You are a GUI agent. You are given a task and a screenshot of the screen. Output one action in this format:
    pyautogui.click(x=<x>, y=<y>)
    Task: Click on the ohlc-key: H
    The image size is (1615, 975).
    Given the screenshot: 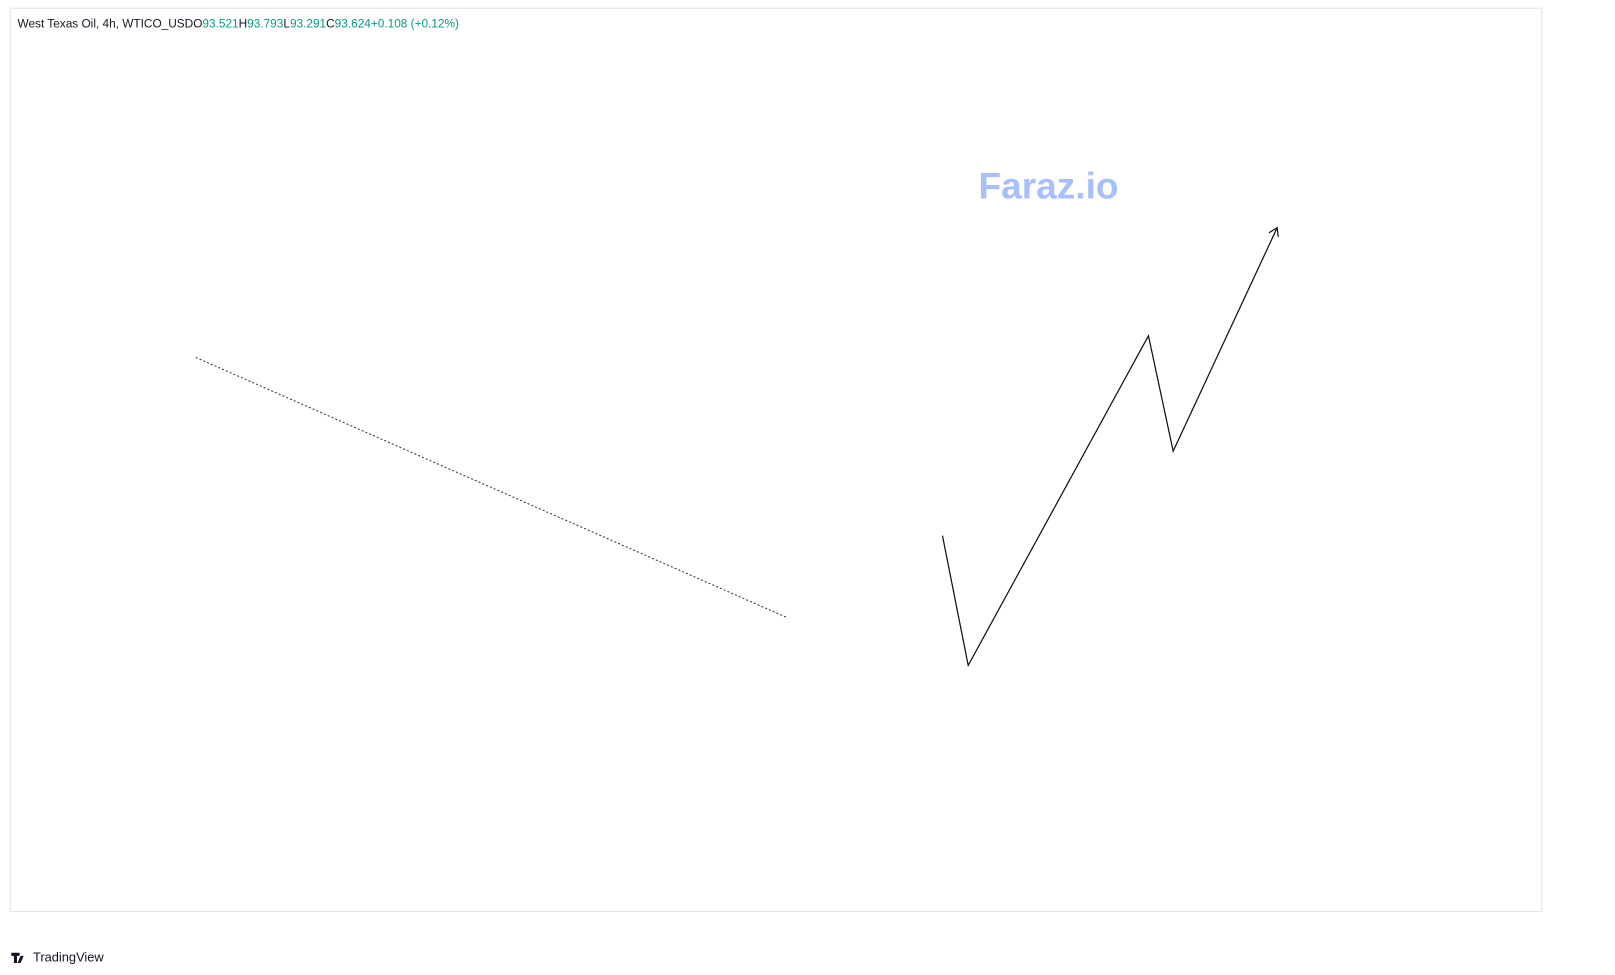 What is the action you would take?
    pyautogui.click(x=243, y=24)
    